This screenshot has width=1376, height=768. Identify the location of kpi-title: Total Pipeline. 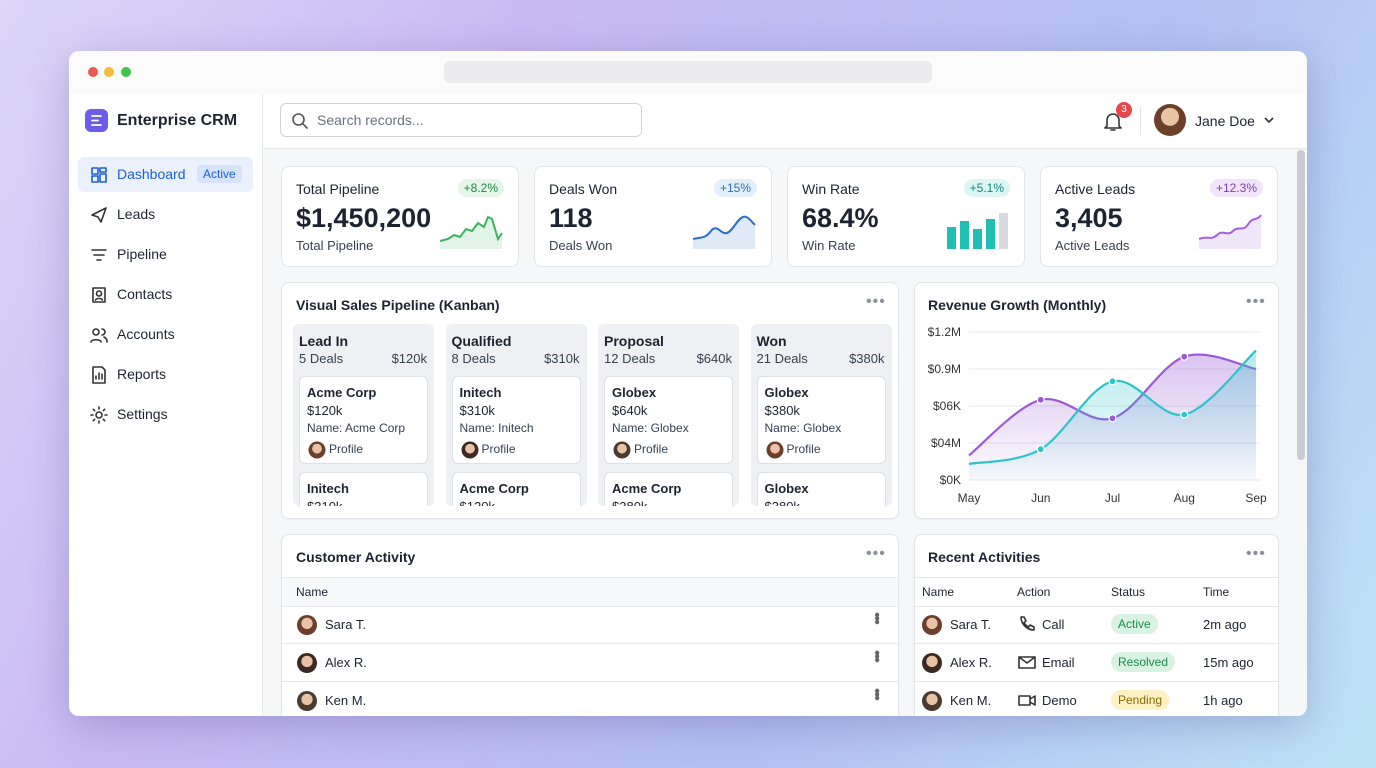
(338, 189).